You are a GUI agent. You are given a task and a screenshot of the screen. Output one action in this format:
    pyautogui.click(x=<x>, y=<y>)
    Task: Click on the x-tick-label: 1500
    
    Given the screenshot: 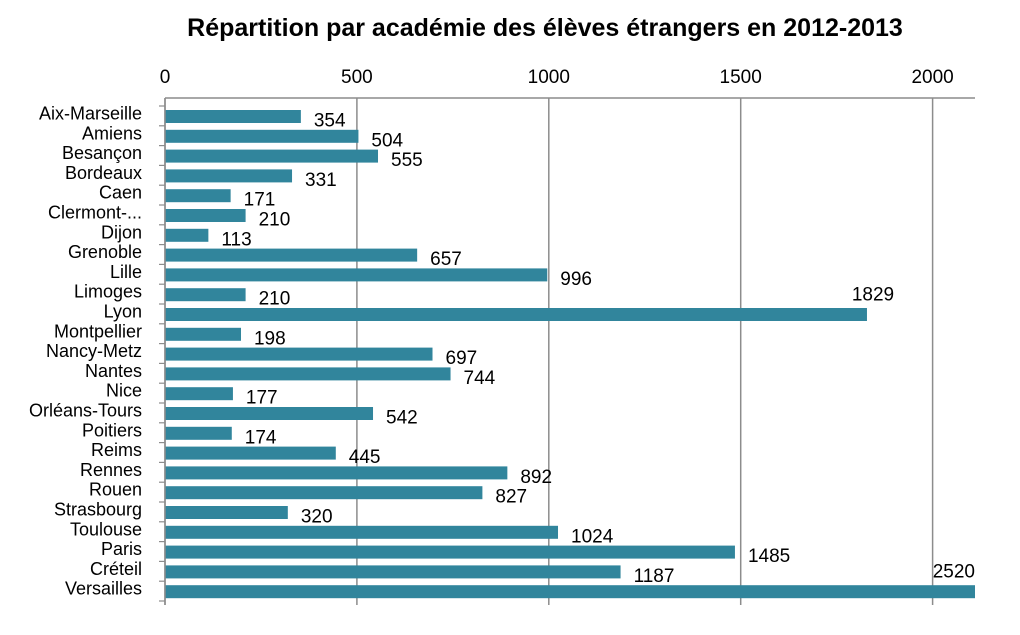 What is the action you would take?
    pyautogui.click(x=741, y=77)
    